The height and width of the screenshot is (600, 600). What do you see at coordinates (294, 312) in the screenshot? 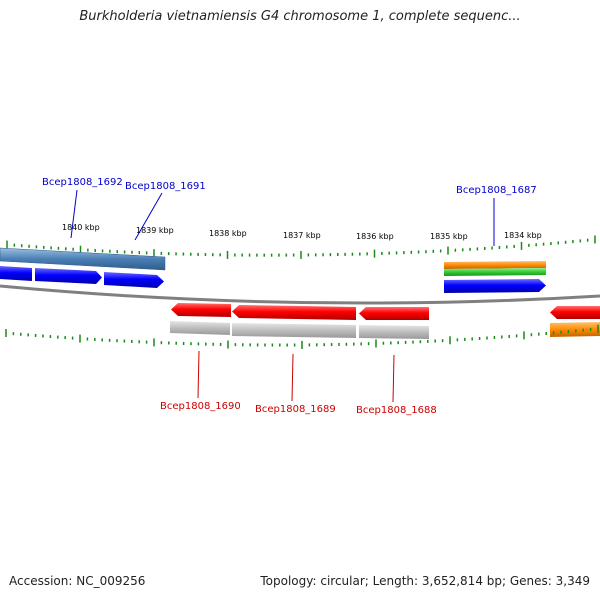
I see `gene-bcep1808-1689-arrow` at bounding box center [294, 312].